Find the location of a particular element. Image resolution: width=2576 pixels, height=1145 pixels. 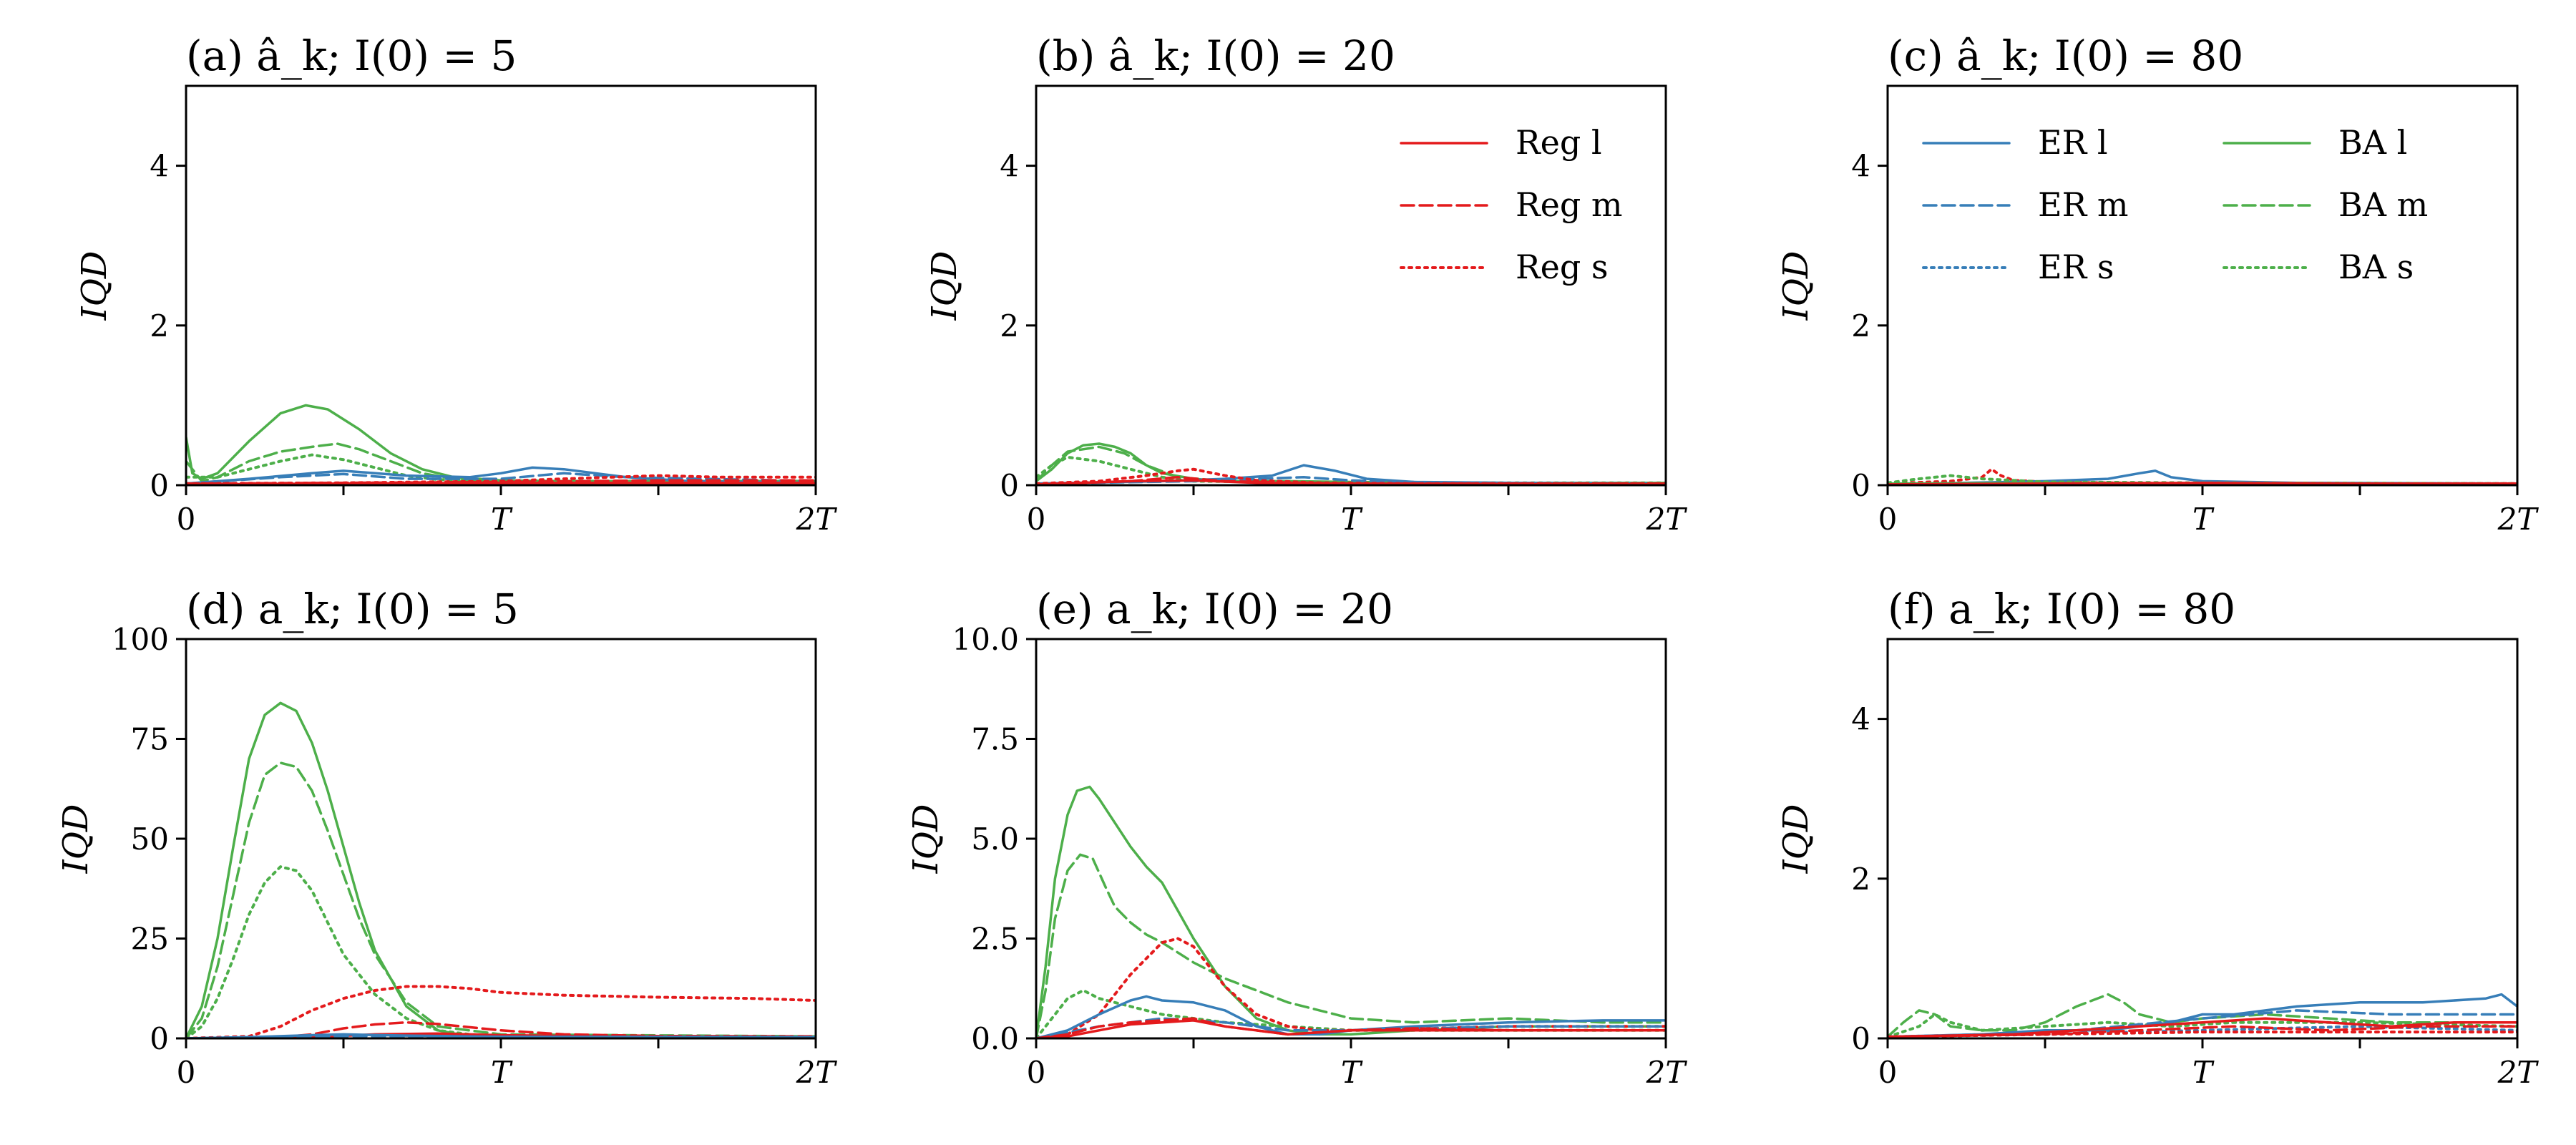

chart-title: (b) â_k; I(0) = 20 is located at coordinates (1215, 55).